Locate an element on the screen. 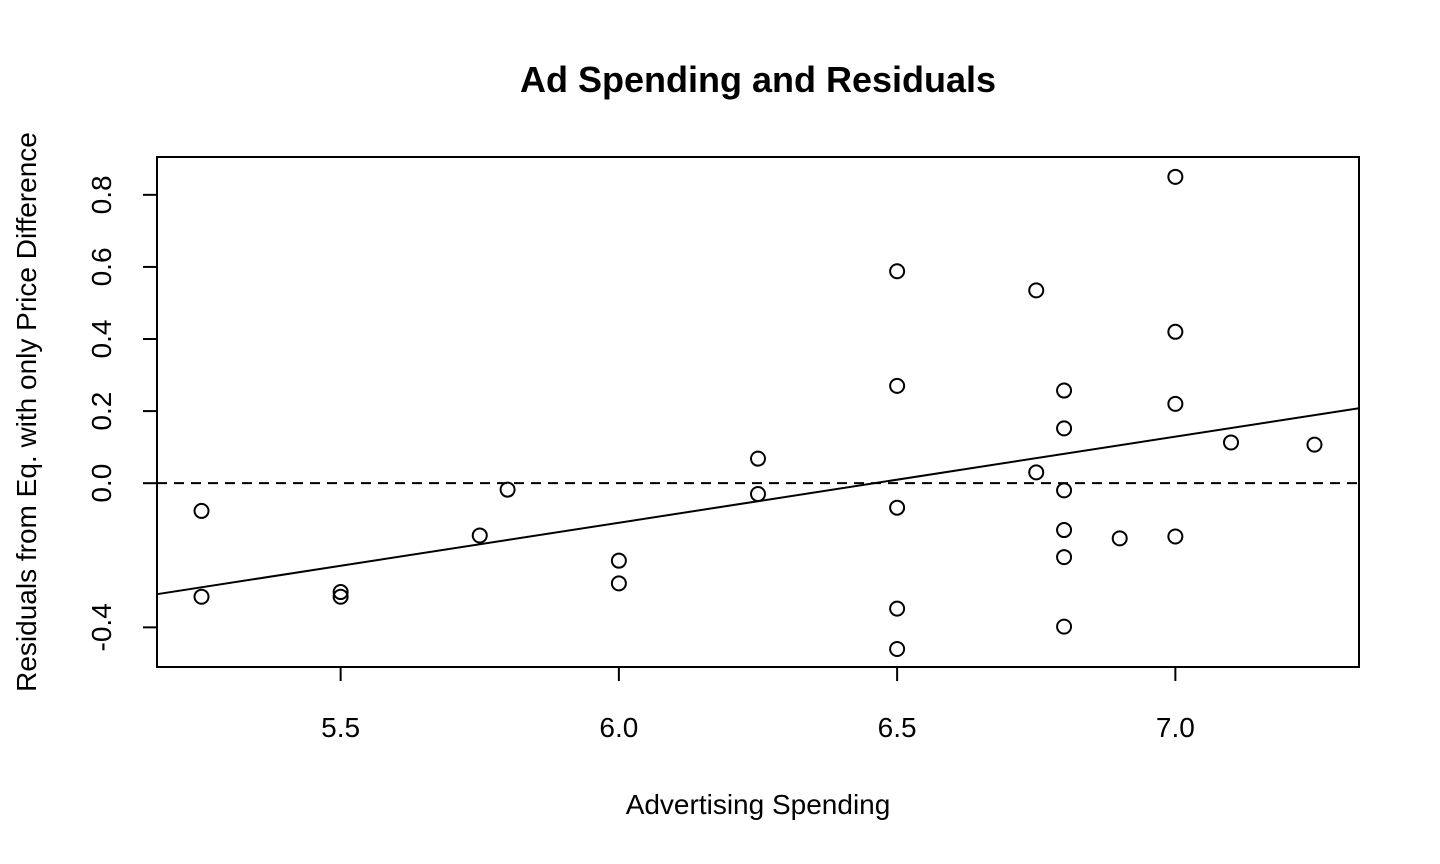  y-tick-label: -0.4 is located at coordinates (101, 627).